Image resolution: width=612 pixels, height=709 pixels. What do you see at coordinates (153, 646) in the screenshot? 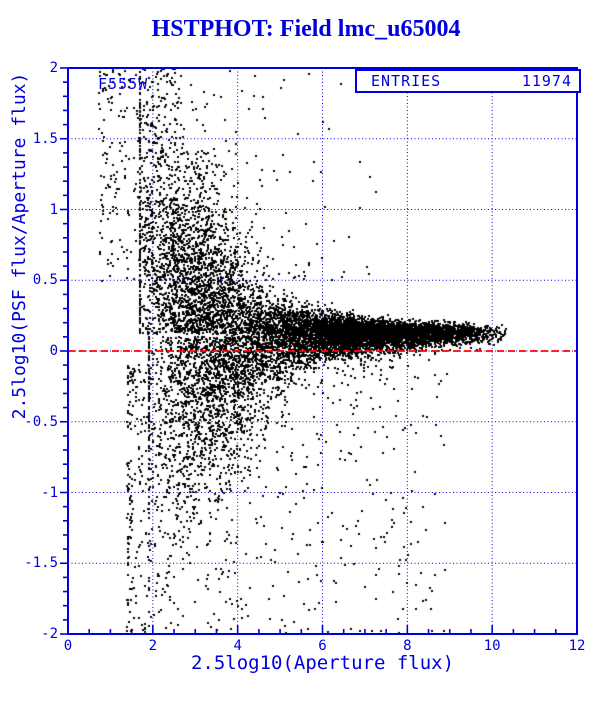
I see `x-tick-label: 2` at bounding box center [153, 646].